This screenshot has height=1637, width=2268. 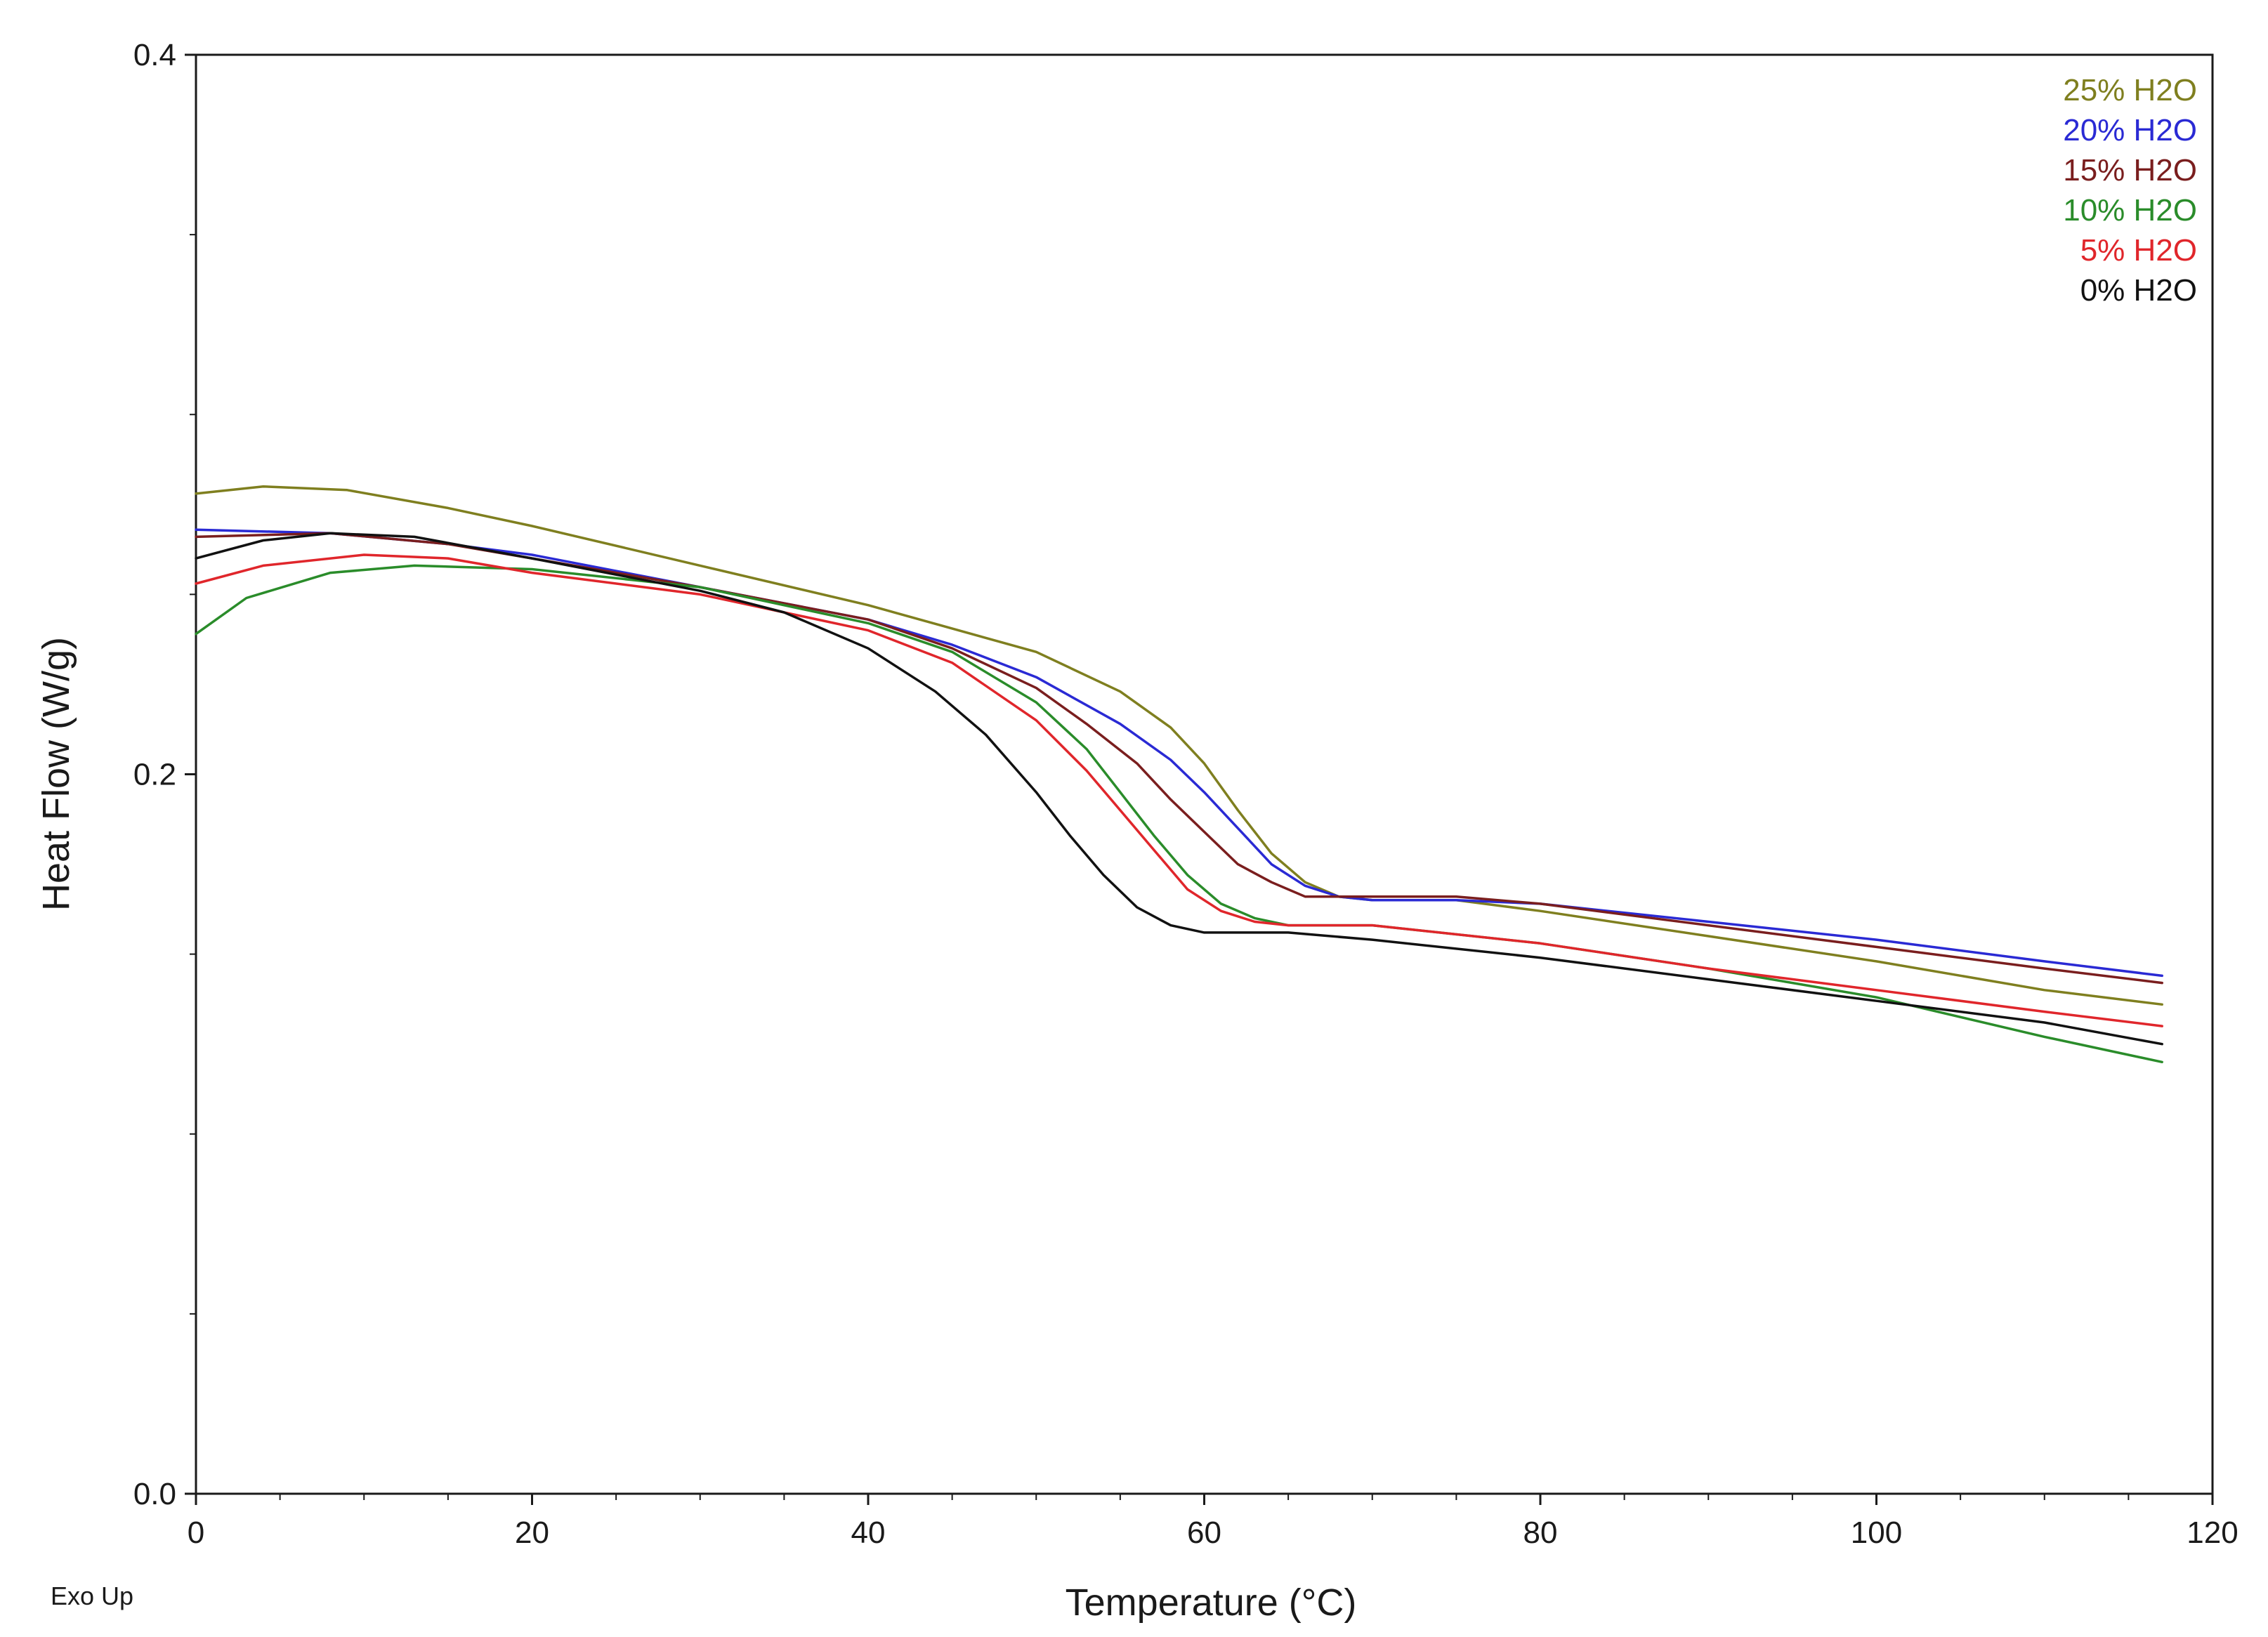 I want to click on y-axis-title: Heat Flow (W/g), so click(x=56, y=774).